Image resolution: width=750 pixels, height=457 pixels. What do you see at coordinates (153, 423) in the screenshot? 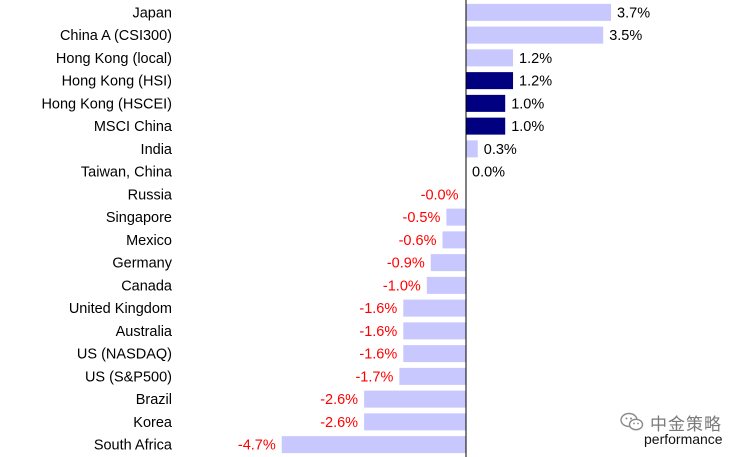
I see `category-label-korea: Korea` at bounding box center [153, 423].